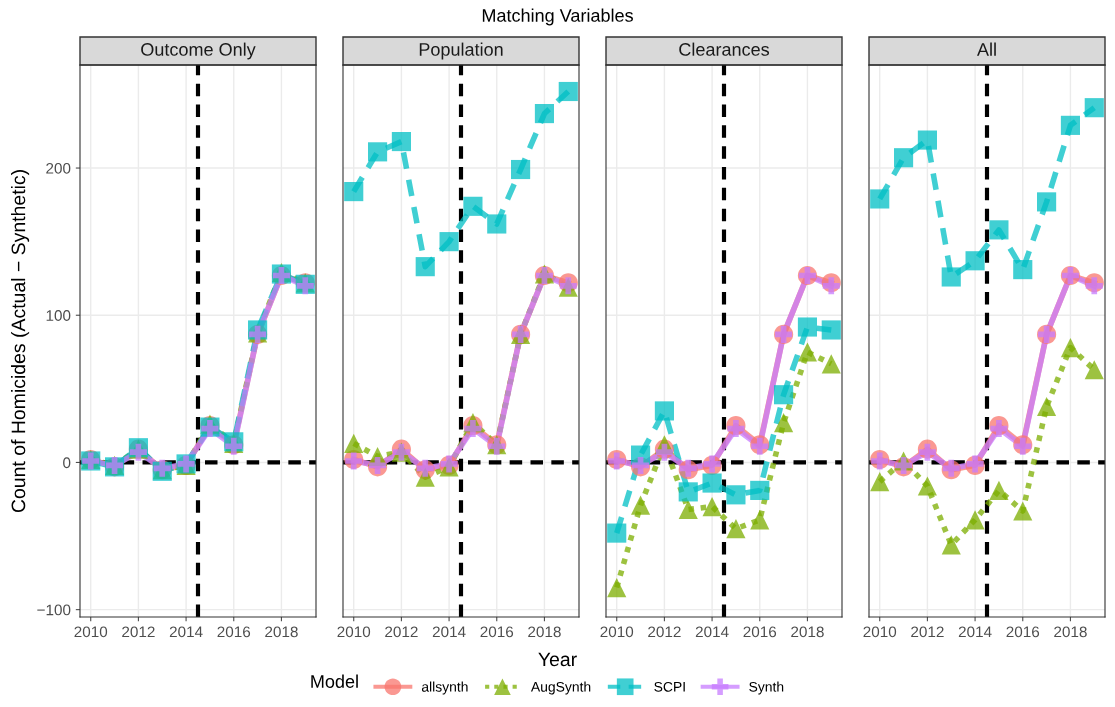  I want to click on y-tick-label: 0, so click(67, 463).